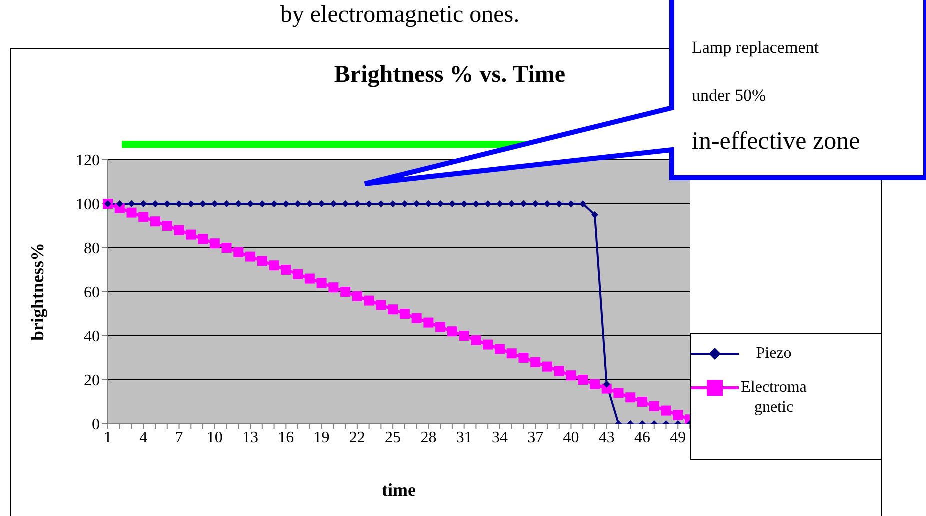 This screenshot has width=926, height=516. I want to click on y-tick-label: 120, so click(88, 161).